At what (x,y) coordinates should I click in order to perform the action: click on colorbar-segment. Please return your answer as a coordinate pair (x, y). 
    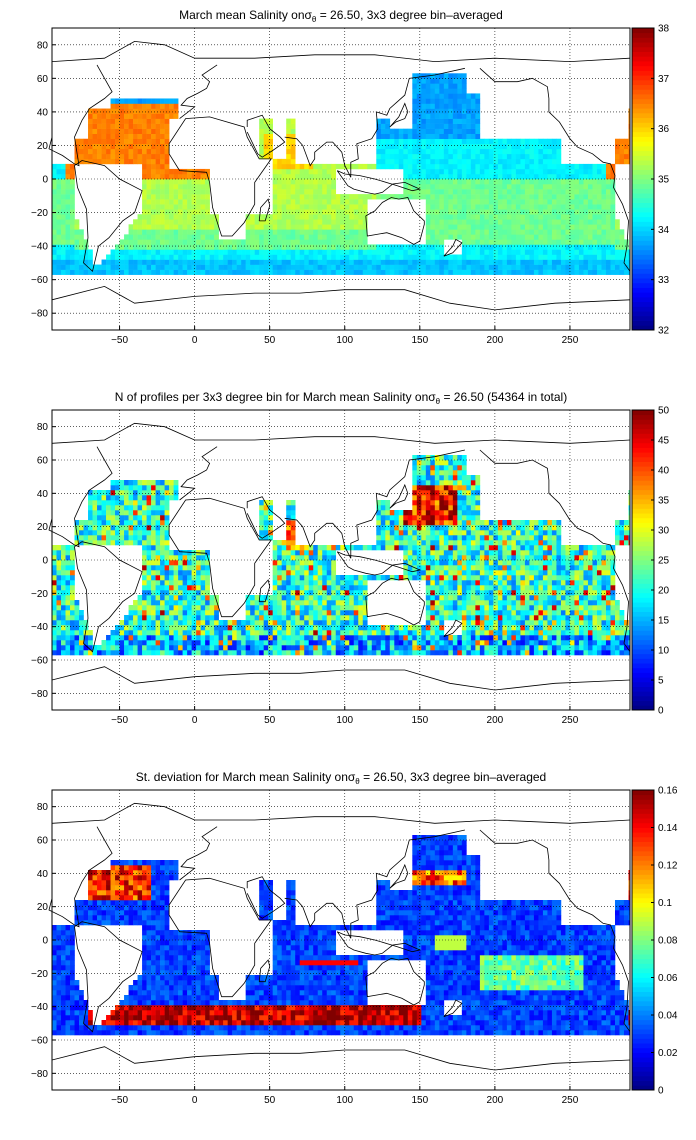
    Looking at the image, I should click on (643, 257).